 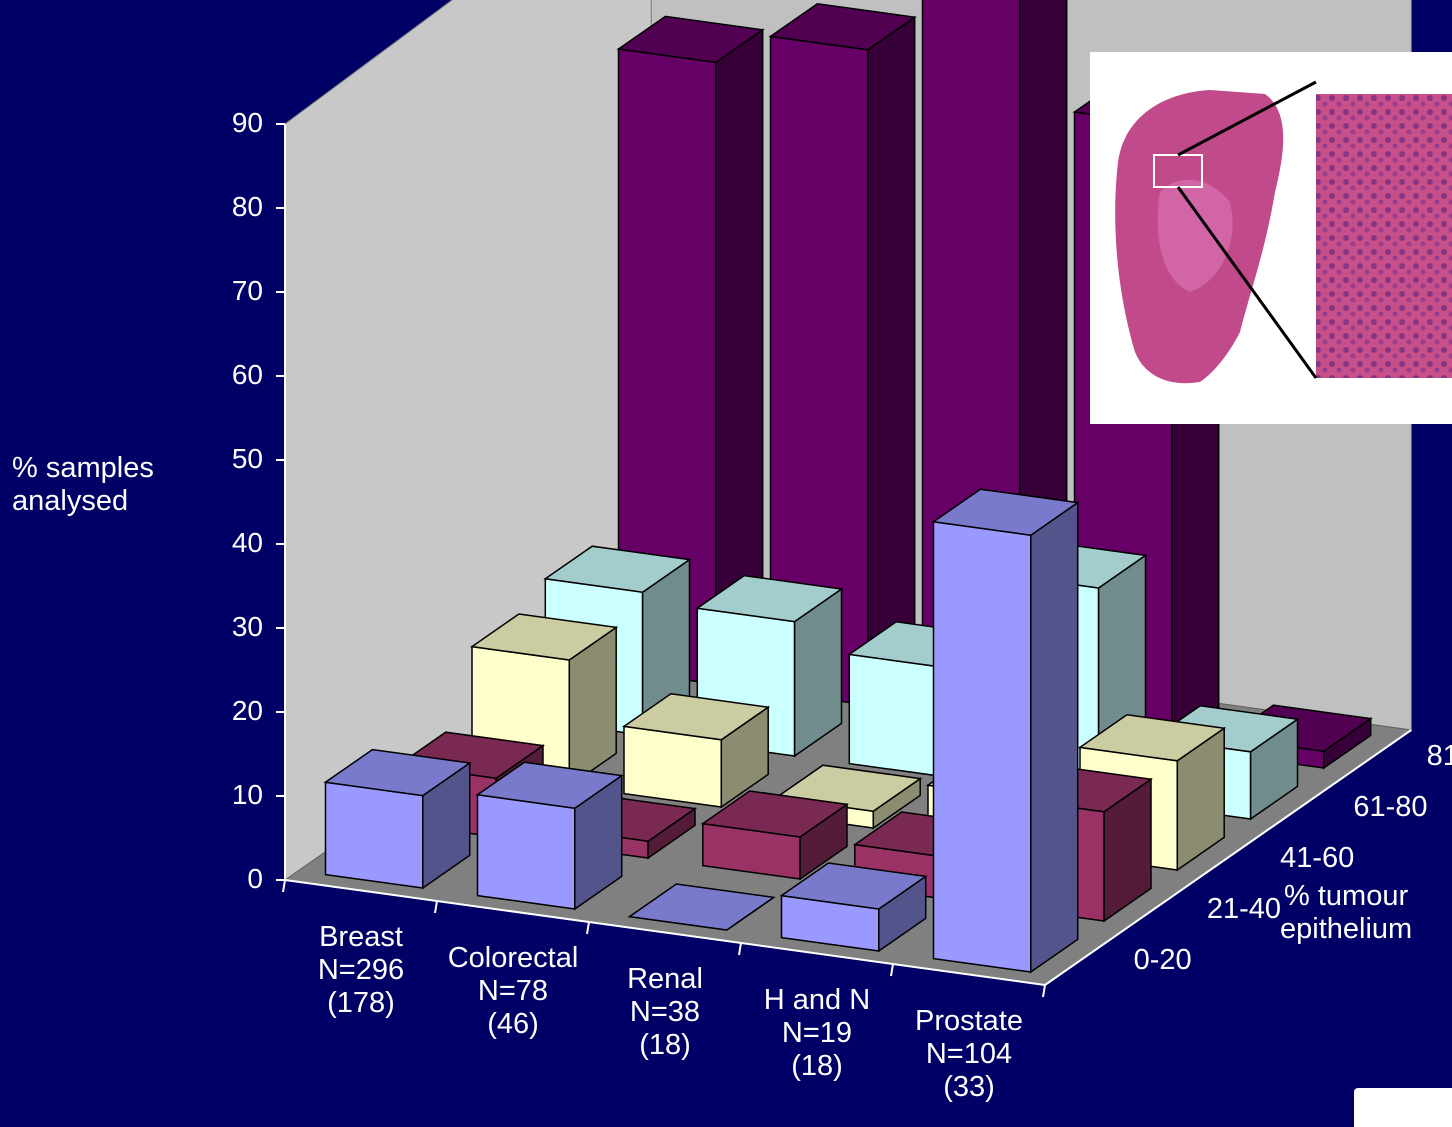 What do you see at coordinates (247, 374) in the screenshot?
I see `y-tick-label: 60` at bounding box center [247, 374].